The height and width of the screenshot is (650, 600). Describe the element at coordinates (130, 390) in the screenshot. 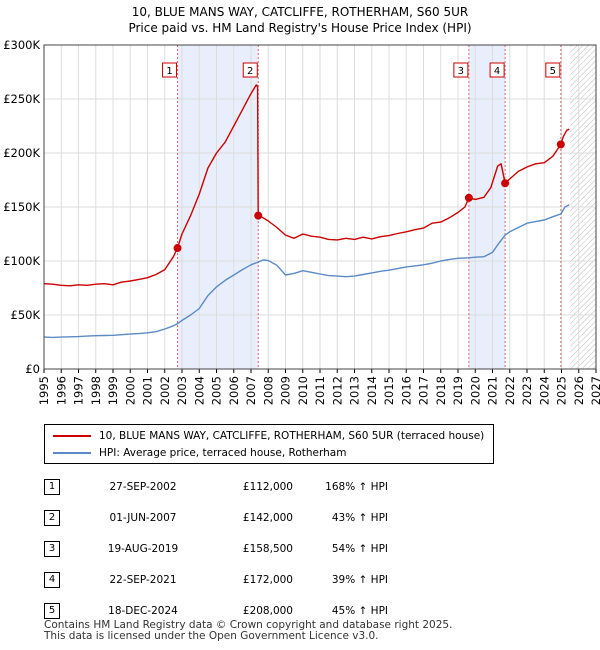

I see `x-tick-label: 2000` at that location.